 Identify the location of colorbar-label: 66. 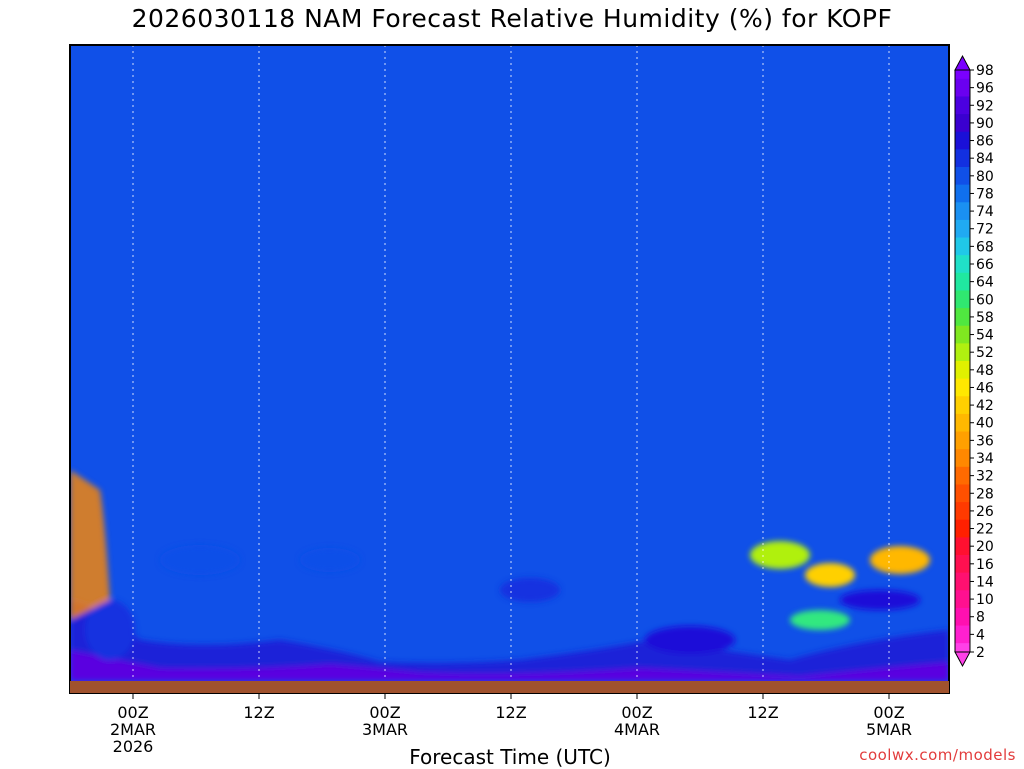
(985, 265).